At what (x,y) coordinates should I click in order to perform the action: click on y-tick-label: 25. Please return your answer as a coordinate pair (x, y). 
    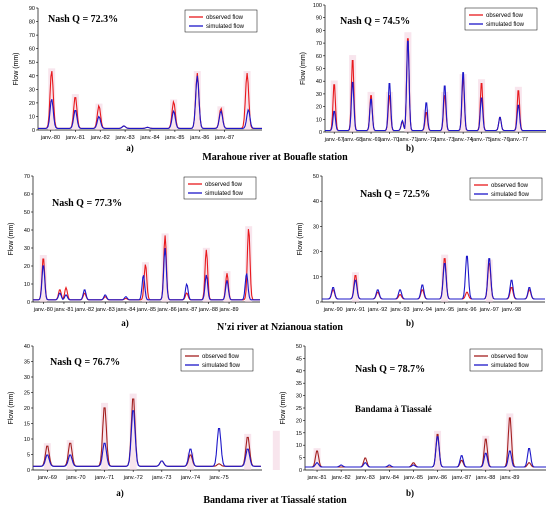
    Looking at the image, I should click on (299, 409).